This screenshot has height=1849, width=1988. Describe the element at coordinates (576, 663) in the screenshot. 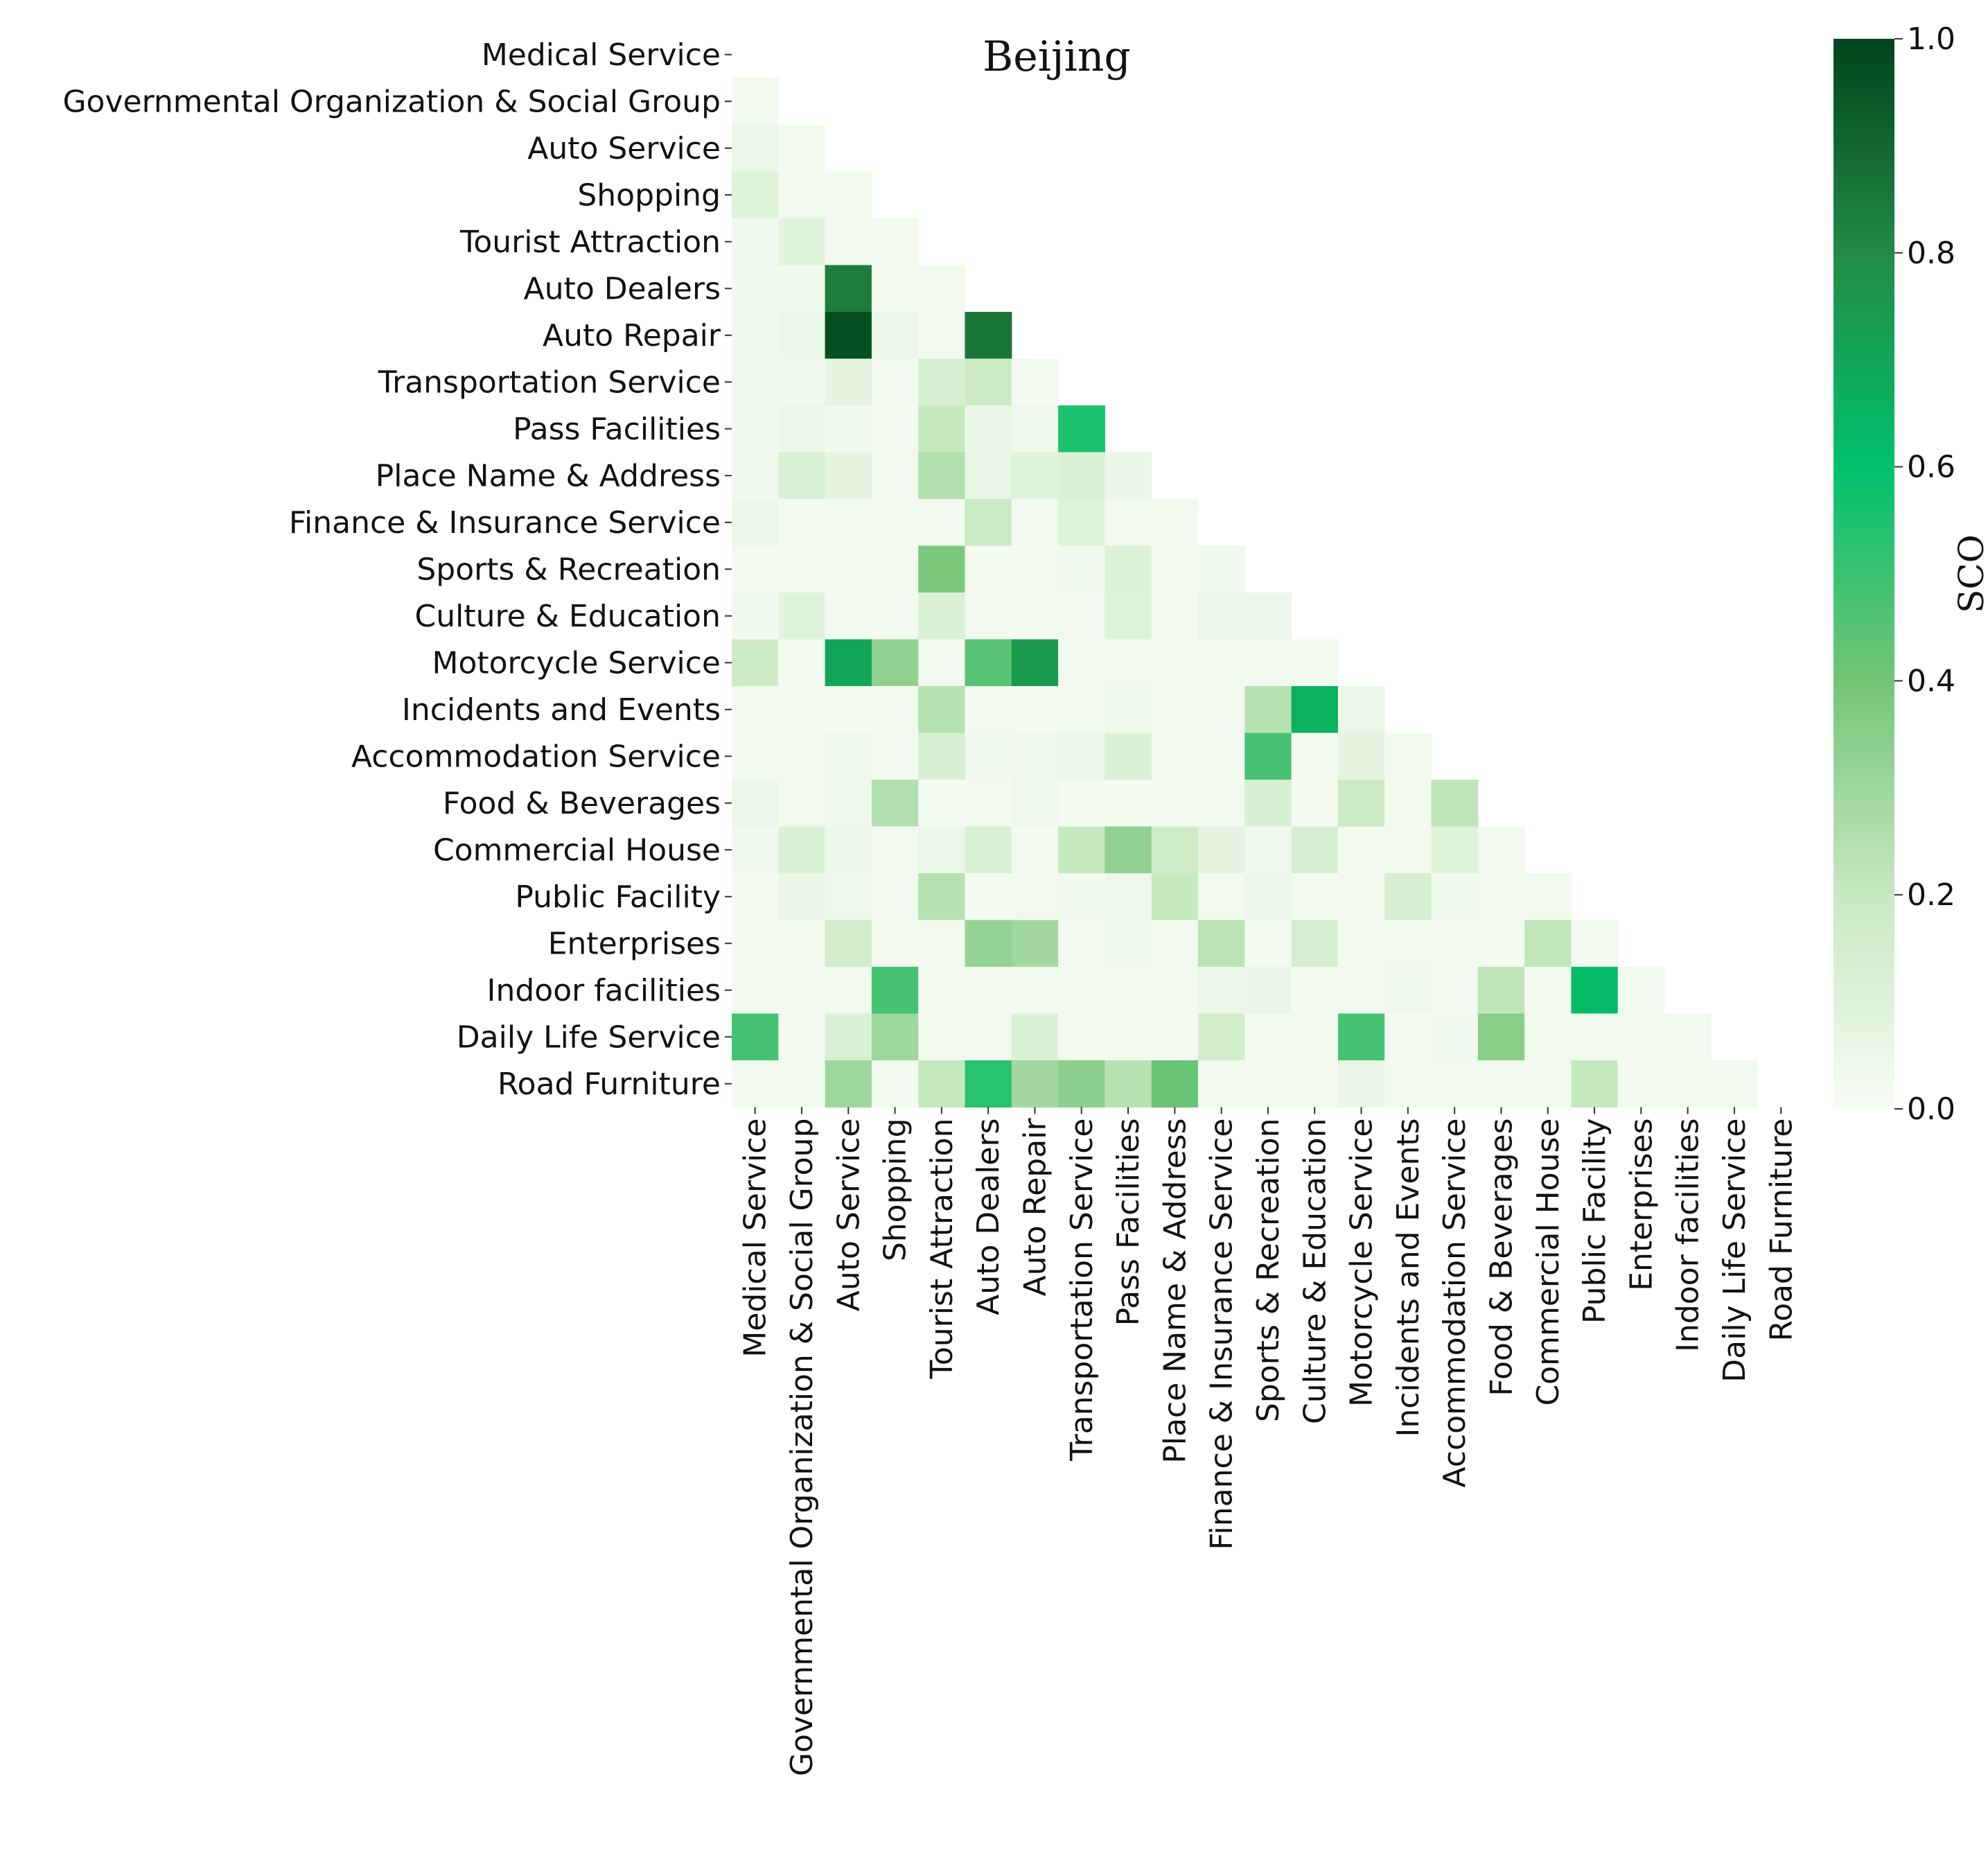

I see `y-tick-label: Motorcycle Service` at that location.